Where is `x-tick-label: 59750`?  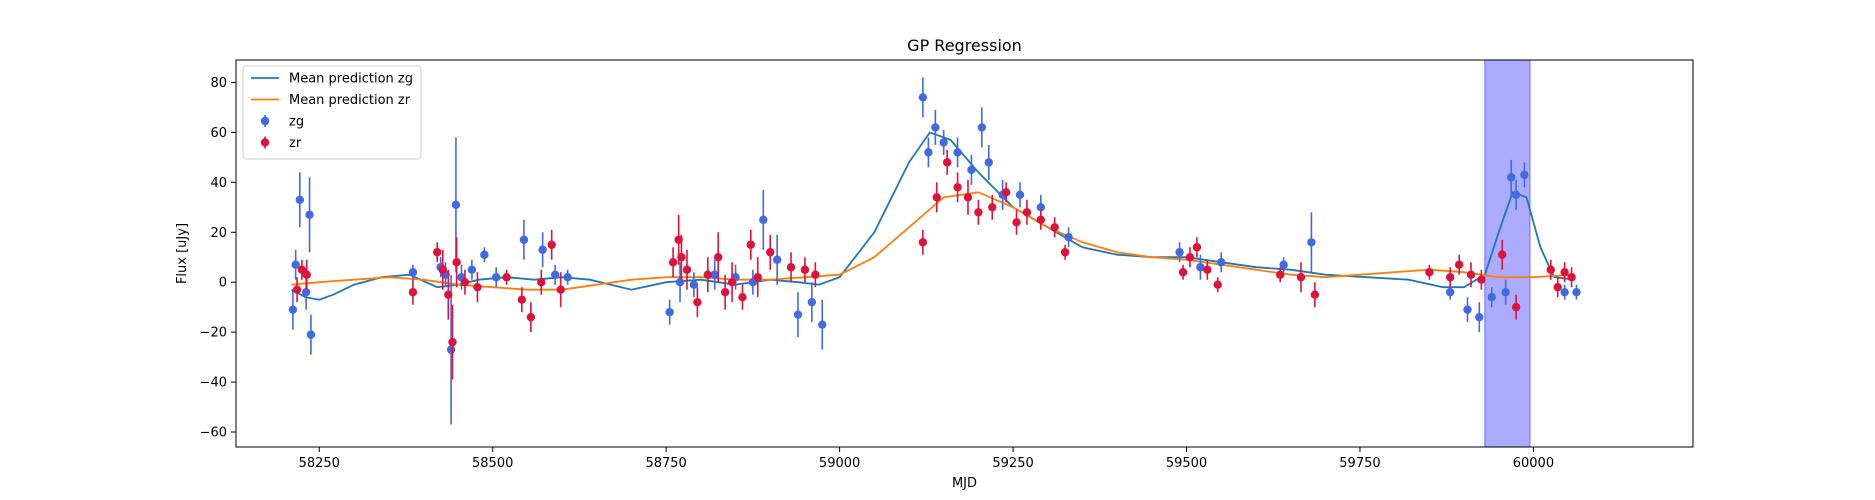 x-tick-label: 59750 is located at coordinates (1359, 463).